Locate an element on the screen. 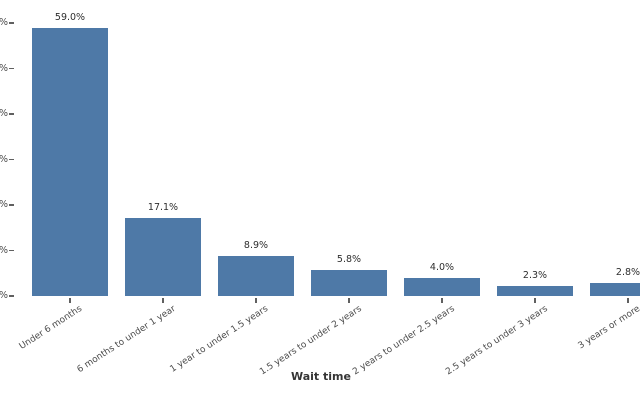  x-tick-label: 6 months to under 1 year is located at coordinates (126, 340).